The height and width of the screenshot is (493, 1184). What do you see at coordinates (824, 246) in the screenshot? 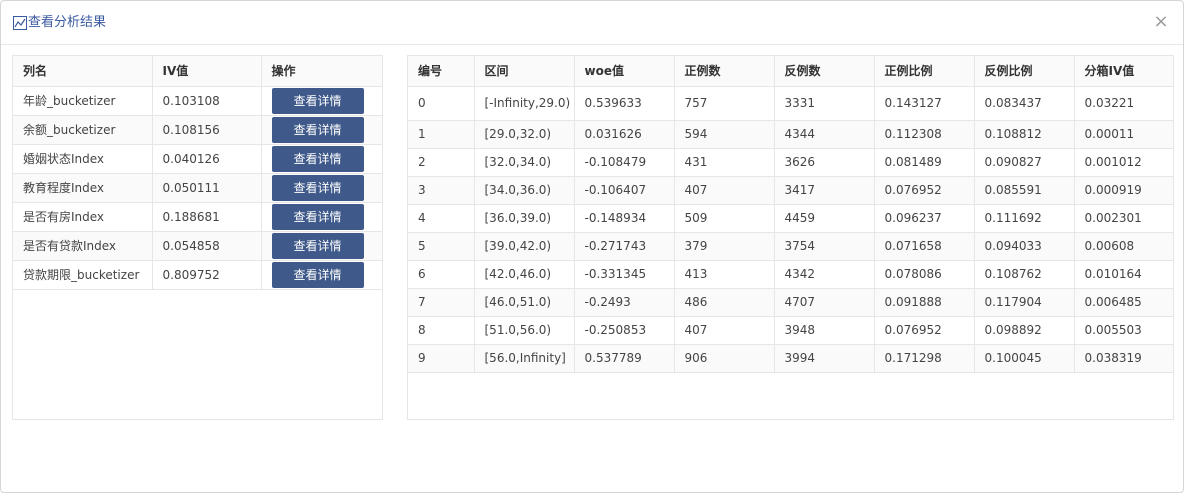
I see `negative-count-cell: 3754` at bounding box center [824, 246].